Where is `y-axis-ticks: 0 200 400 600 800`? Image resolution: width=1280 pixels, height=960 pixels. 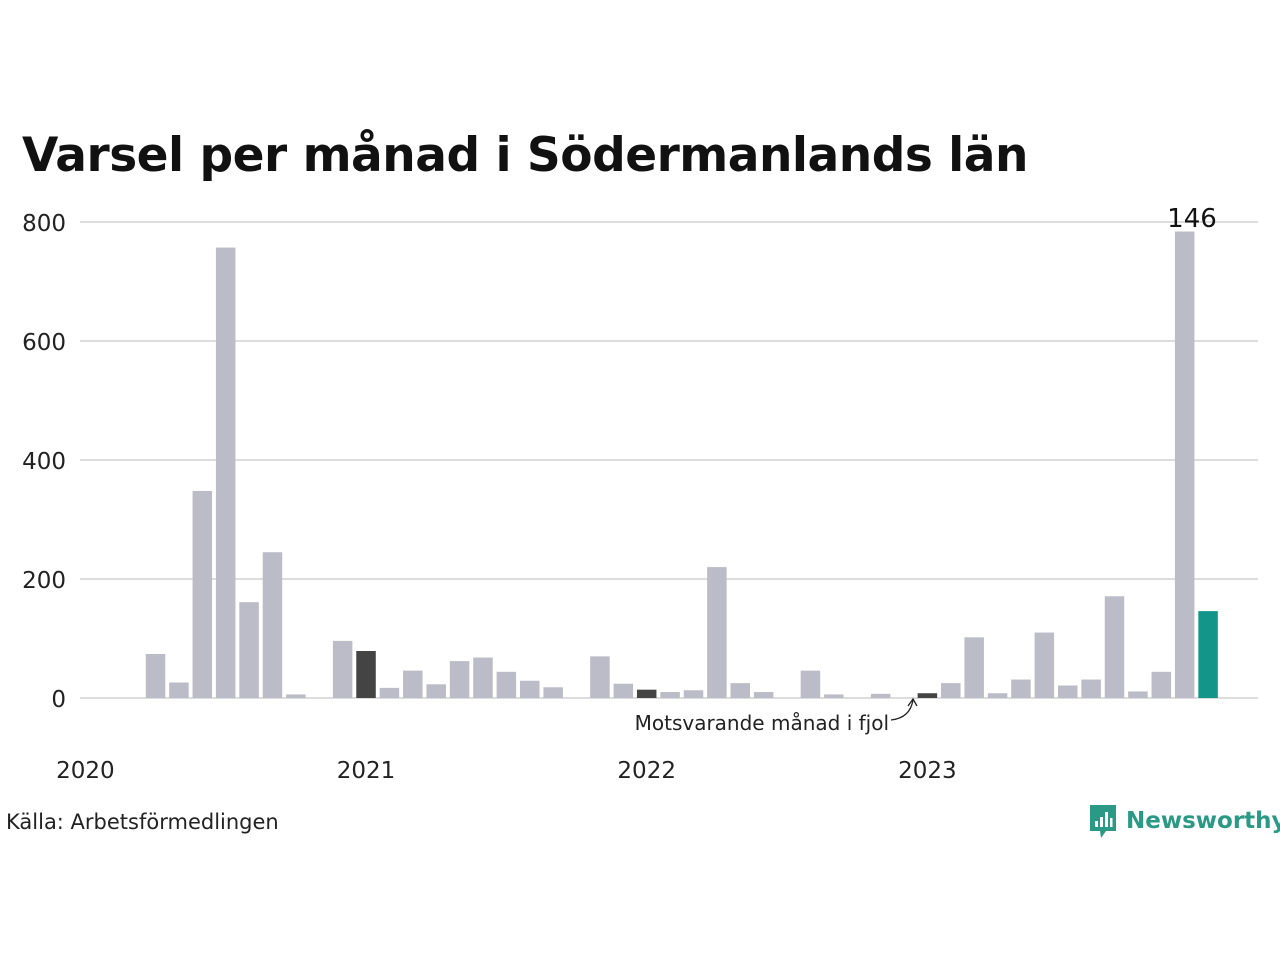 y-axis-ticks: 0 200 400 600 800 is located at coordinates (44, 462).